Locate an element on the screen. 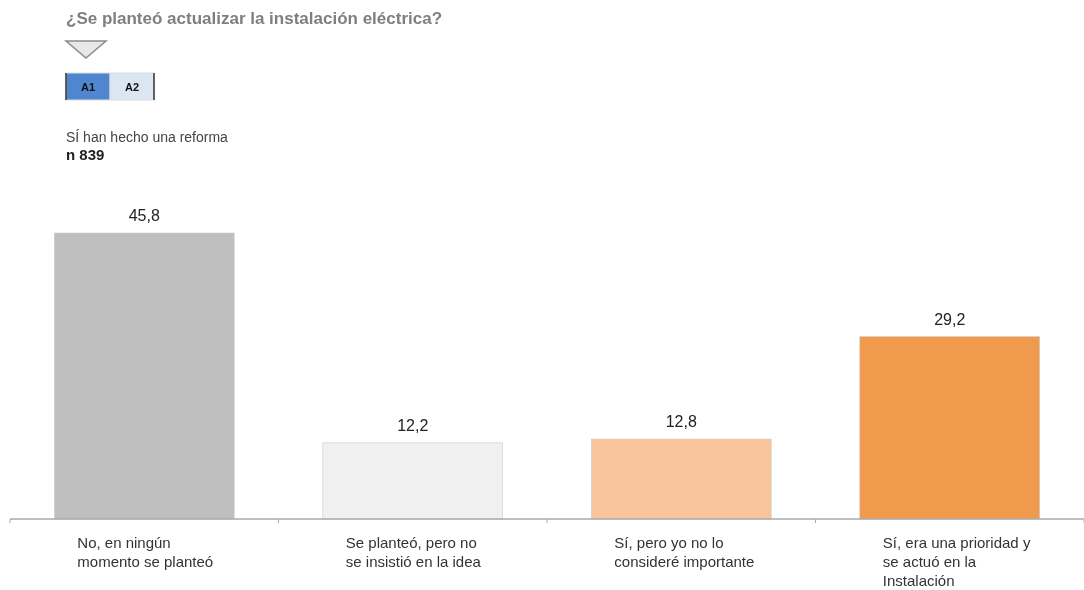  data-label: 29,2 is located at coordinates (950, 319).